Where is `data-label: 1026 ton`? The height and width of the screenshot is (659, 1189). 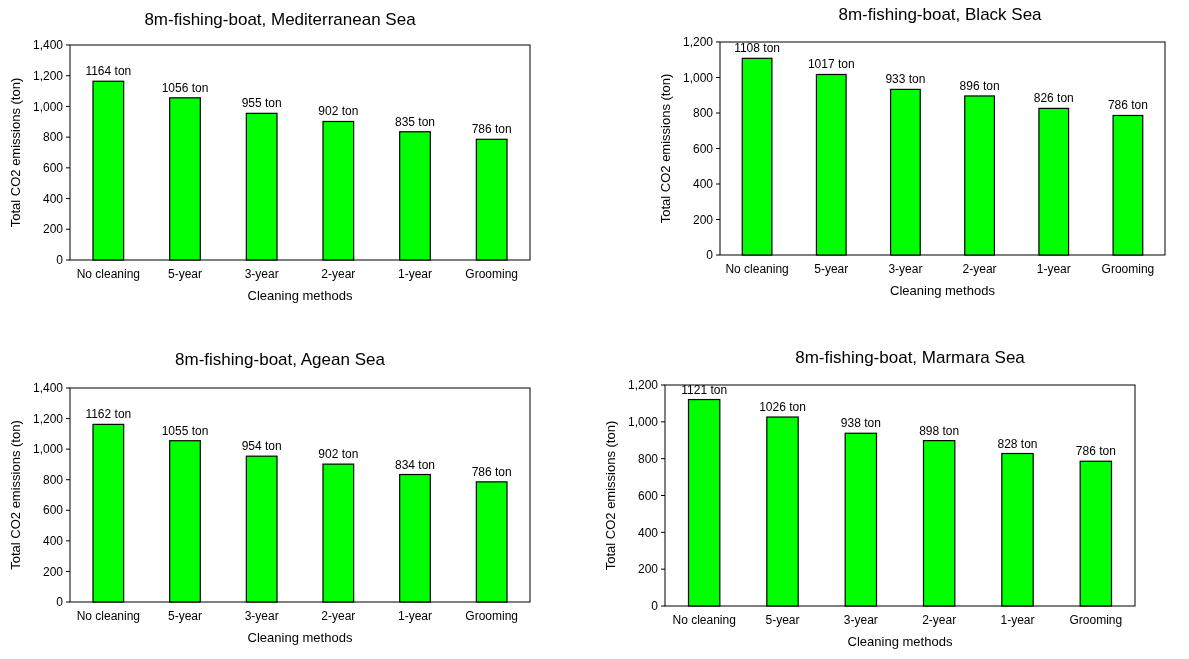
data-label: 1026 ton is located at coordinates (782, 407).